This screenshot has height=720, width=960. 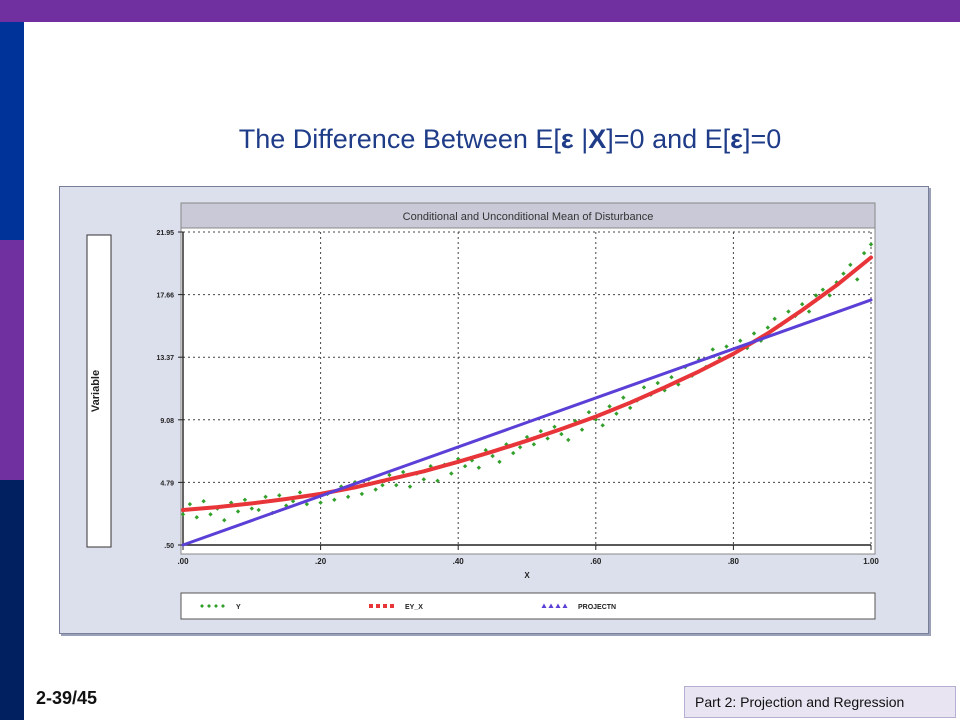 What do you see at coordinates (12, 360) in the screenshot?
I see `left-accent-bar` at bounding box center [12, 360].